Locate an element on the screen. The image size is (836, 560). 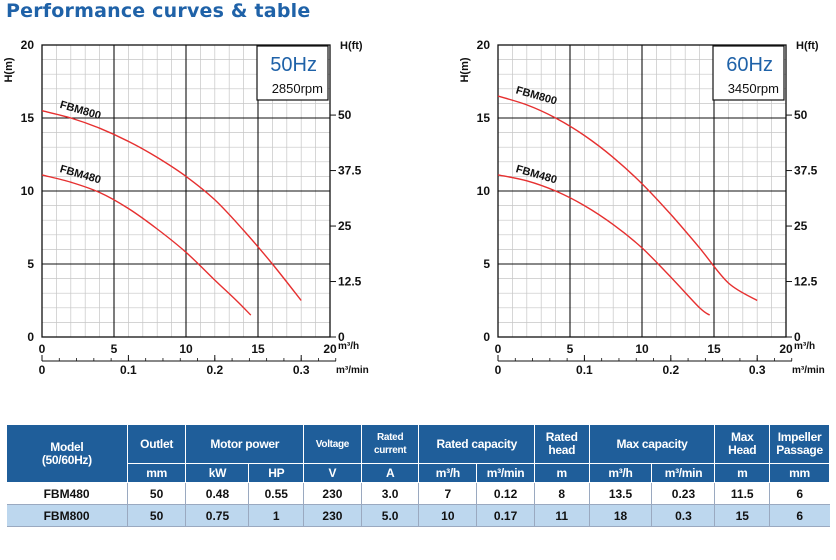
table-cell: 0.17 is located at coordinates (505, 515).